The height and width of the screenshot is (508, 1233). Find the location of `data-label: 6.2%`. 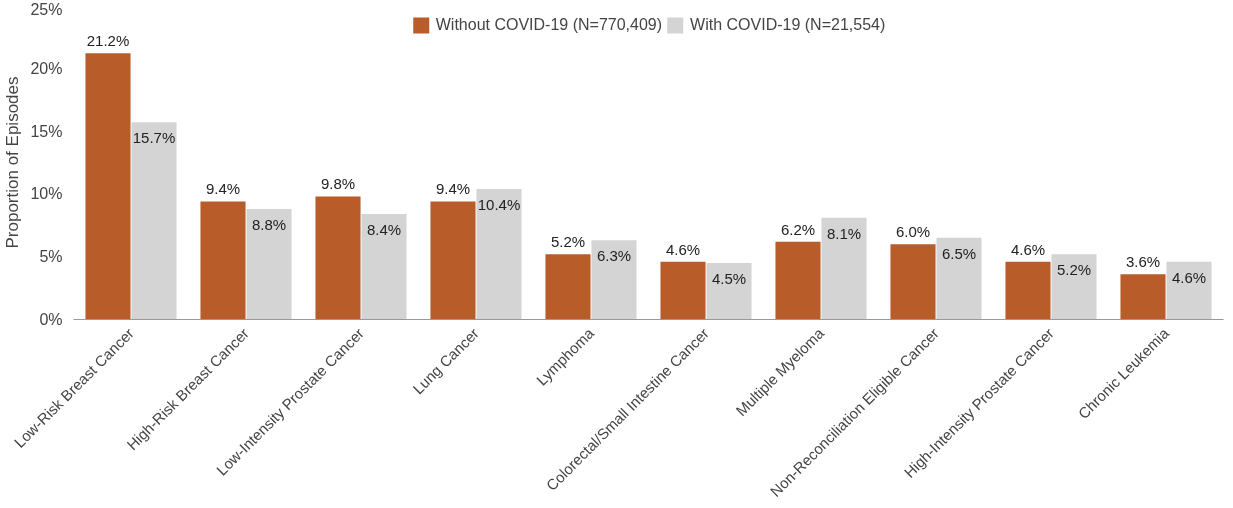

data-label: 6.2% is located at coordinates (798, 229).